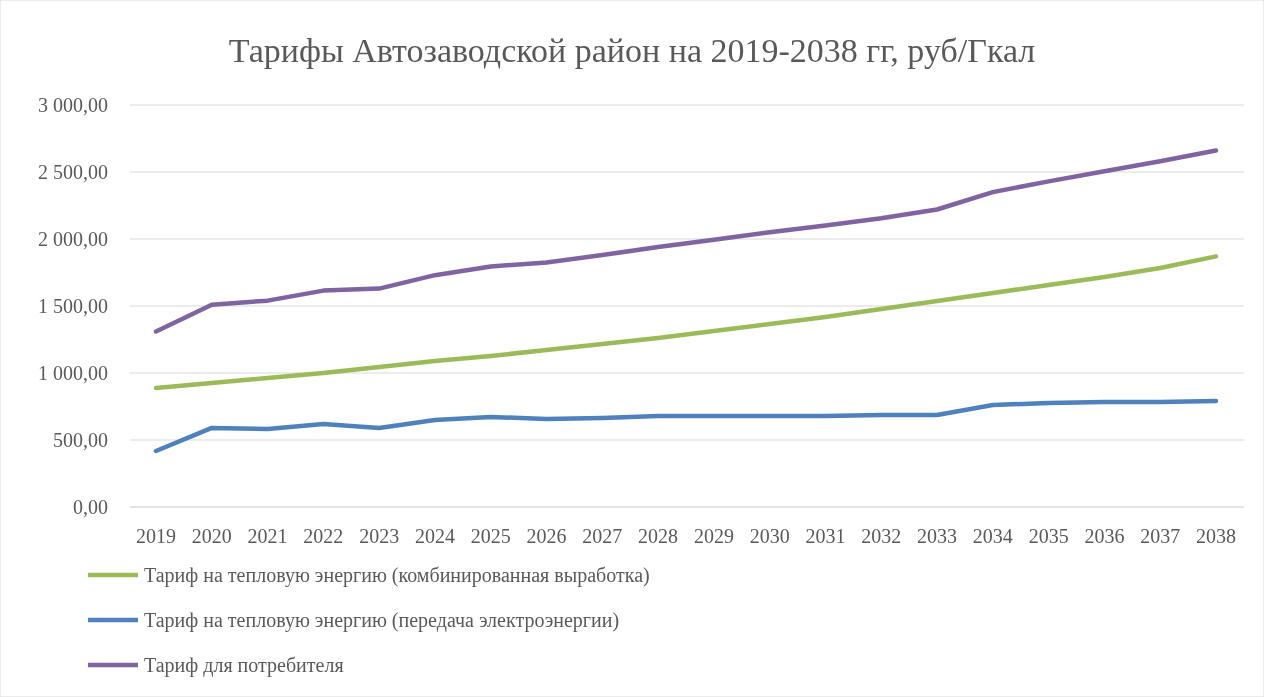 Image resolution: width=1264 pixels, height=697 pixels. What do you see at coordinates (658, 536) in the screenshot?
I see `x-tick-label: 2028` at bounding box center [658, 536].